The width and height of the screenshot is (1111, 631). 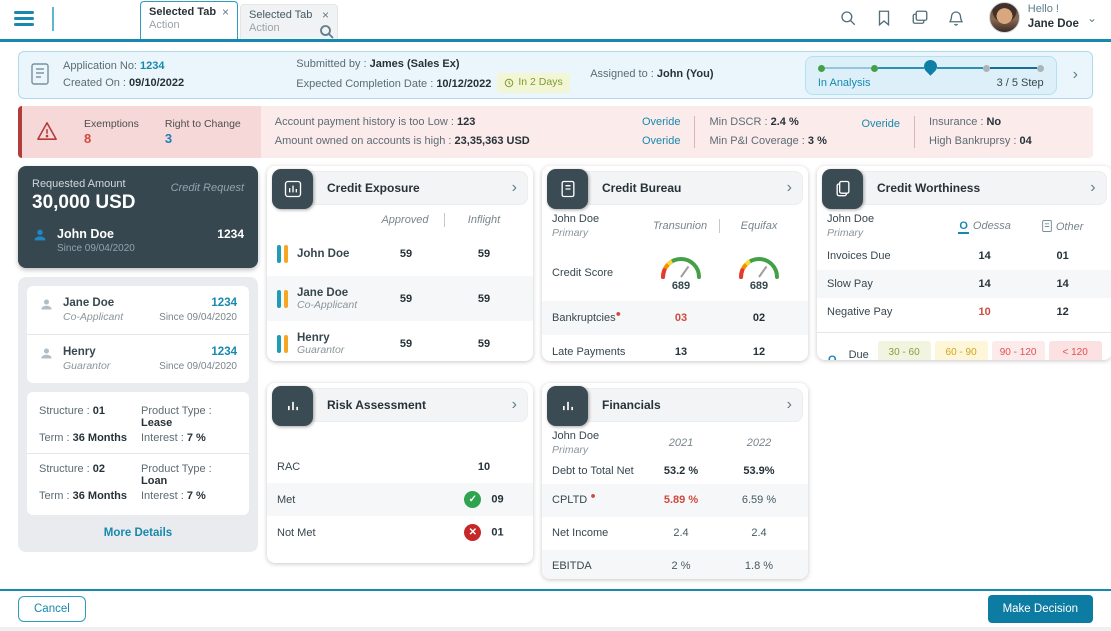 What do you see at coordinates (96, 83) in the screenshot?
I see `created-on-label: Created On :` at bounding box center [96, 83].